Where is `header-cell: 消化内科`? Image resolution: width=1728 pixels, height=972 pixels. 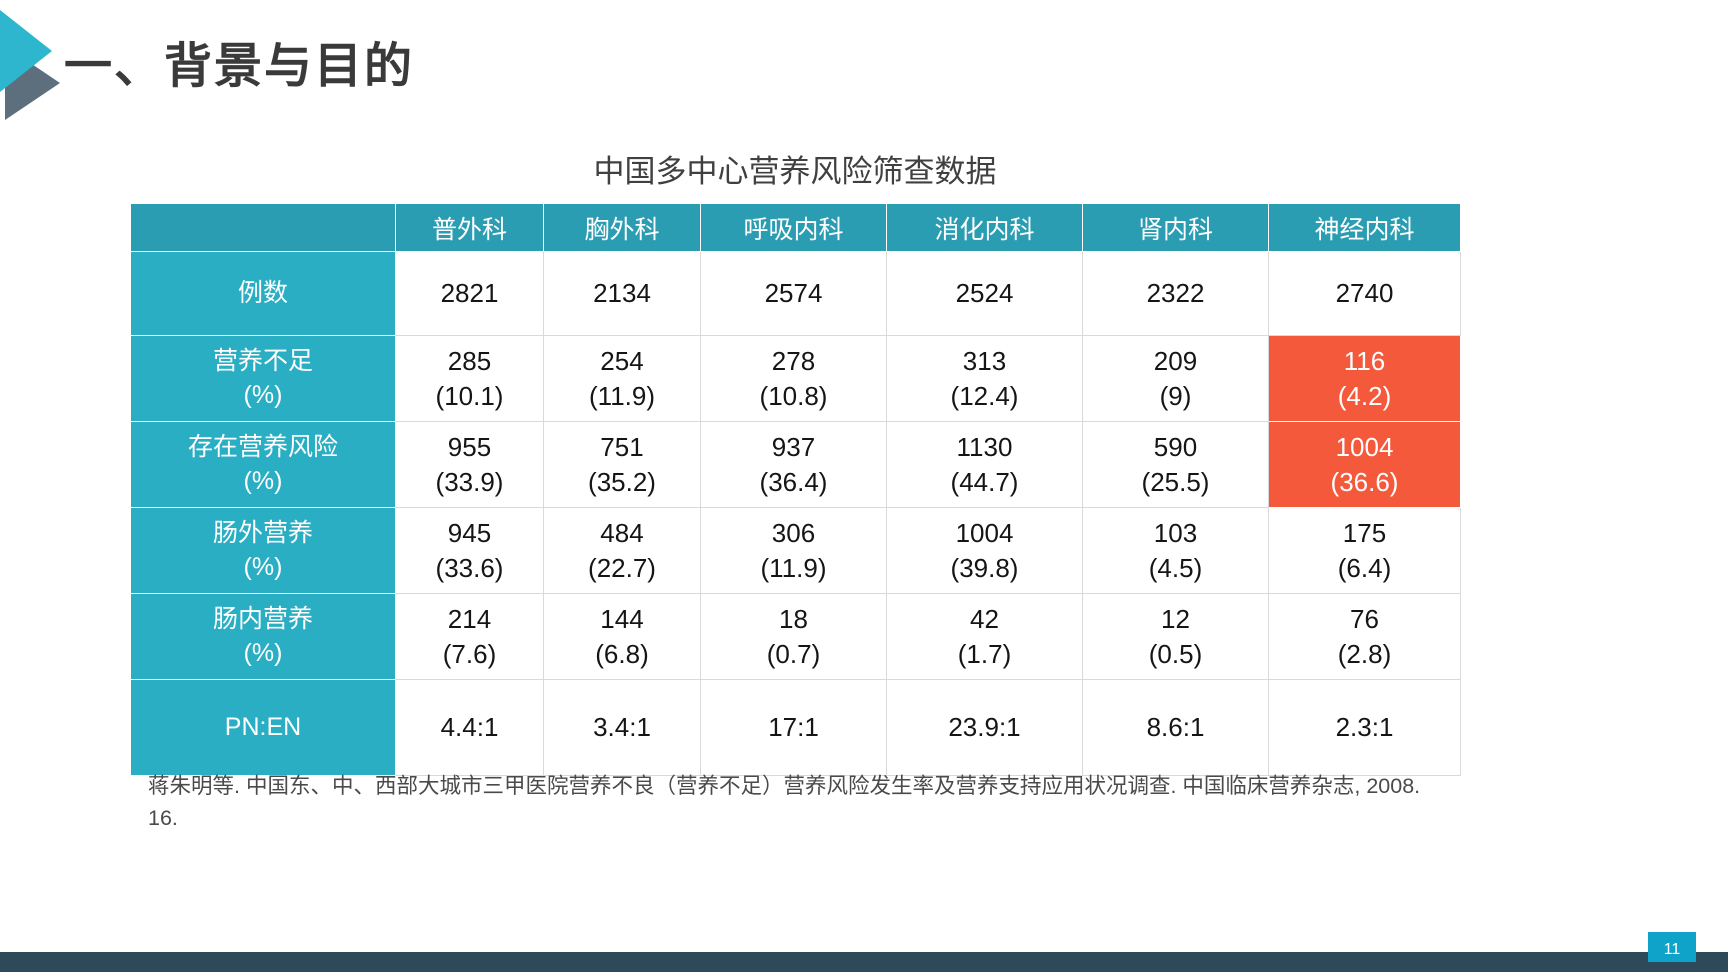
header-cell: 消化内科 is located at coordinates (984, 227).